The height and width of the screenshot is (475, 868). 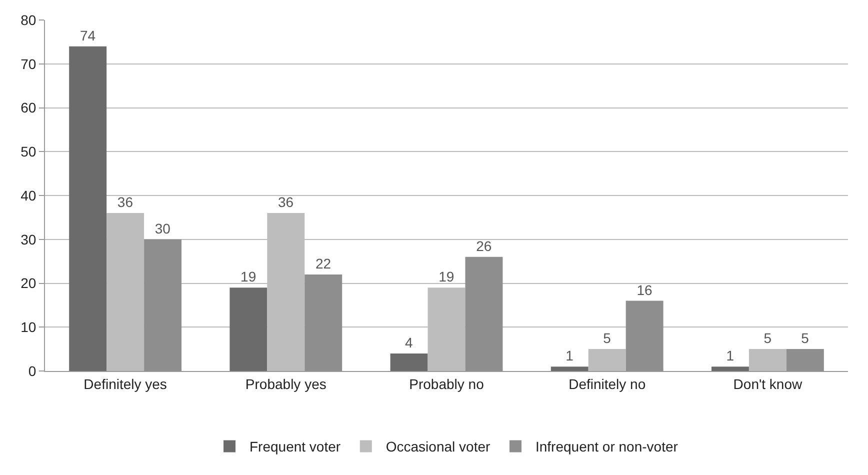 What do you see at coordinates (28, 152) in the screenshot?
I see `y-tick-label: 50` at bounding box center [28, 152].